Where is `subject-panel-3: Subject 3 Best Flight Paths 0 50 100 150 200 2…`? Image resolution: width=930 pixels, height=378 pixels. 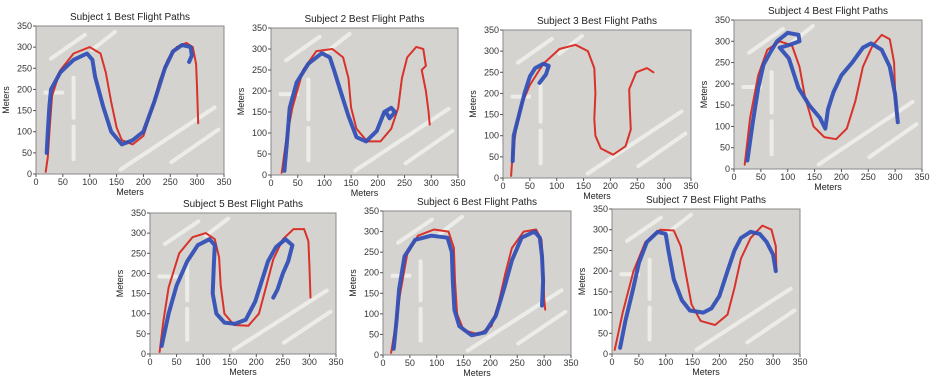
subject-panel-3: Subject 3 Best Flight Paths 0 50 100 150 200 2… is located at coordinates (583, 108).